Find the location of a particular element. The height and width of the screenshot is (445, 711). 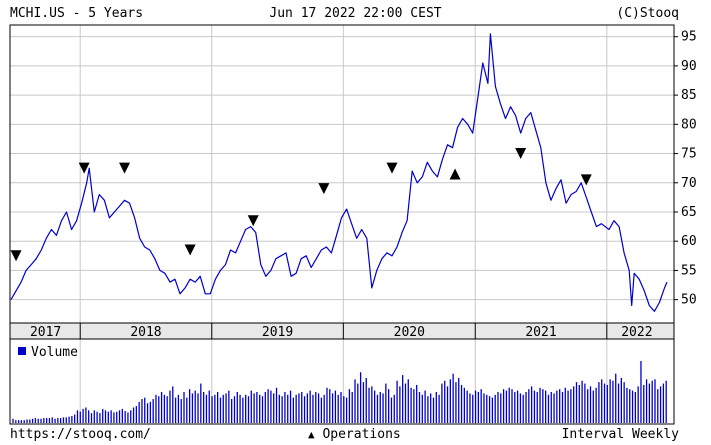

y-tick-label: 90 is located at coordinates (689, 66).